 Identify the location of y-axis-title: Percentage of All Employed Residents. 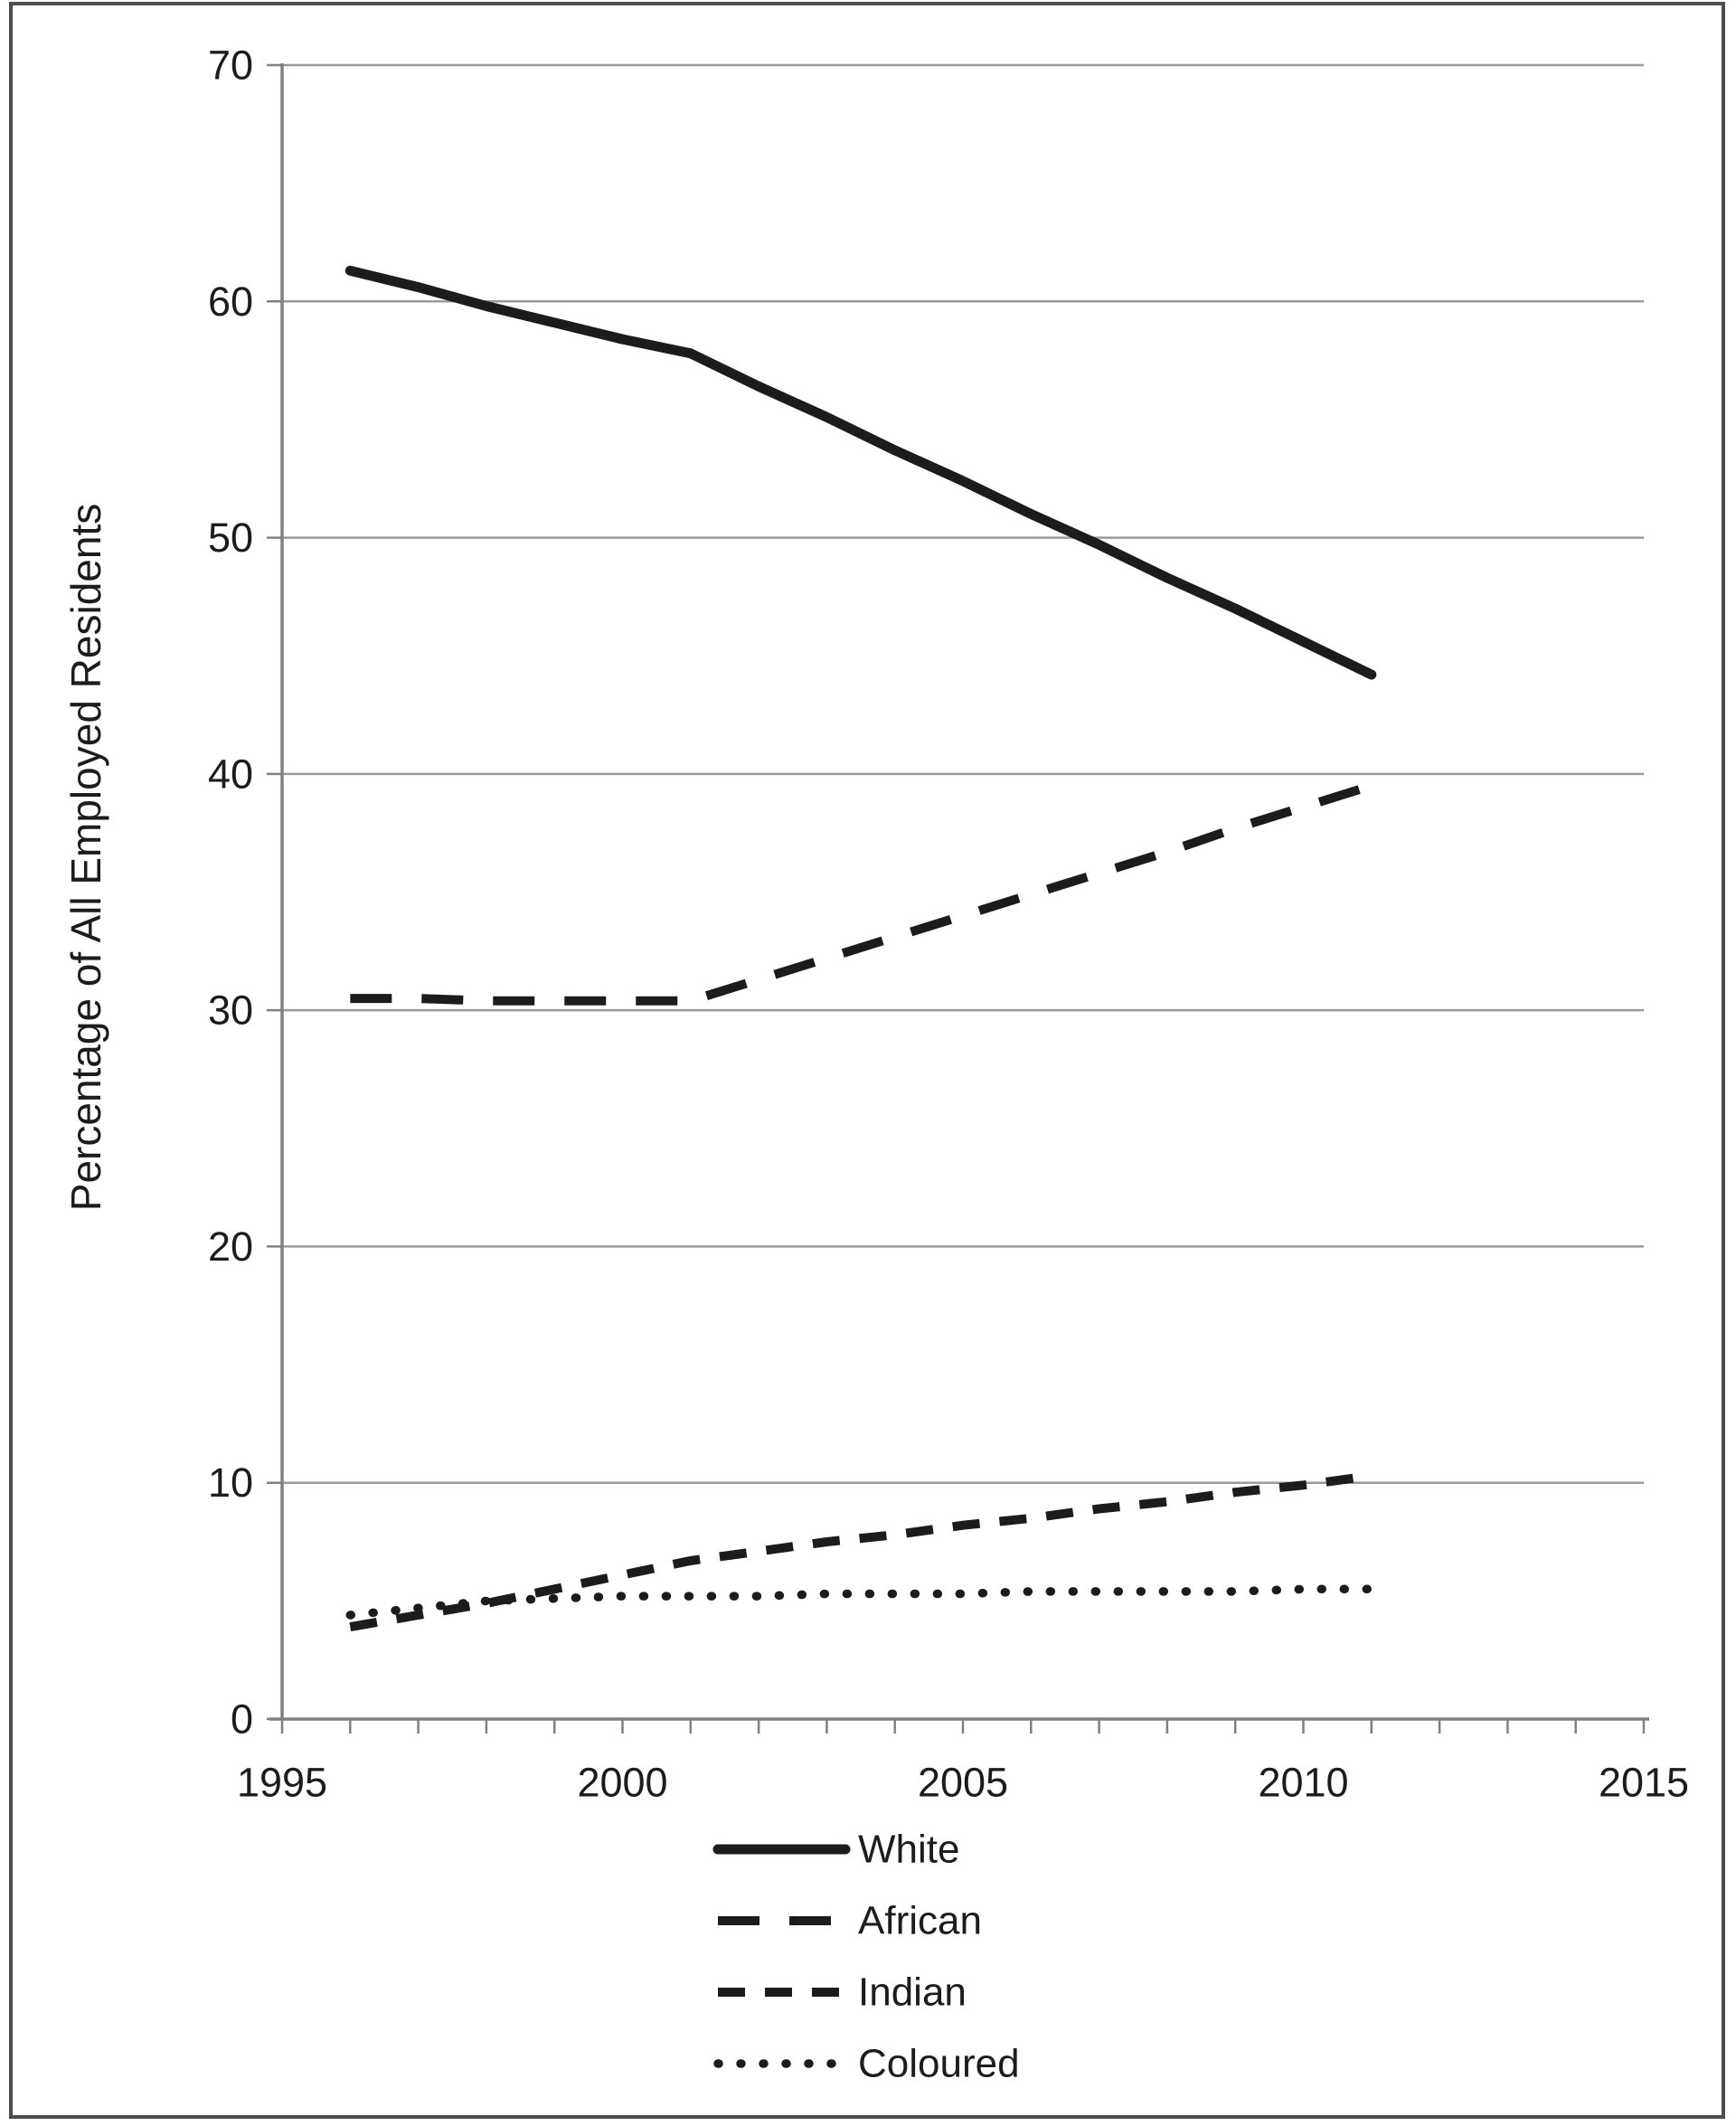
(86, 857).